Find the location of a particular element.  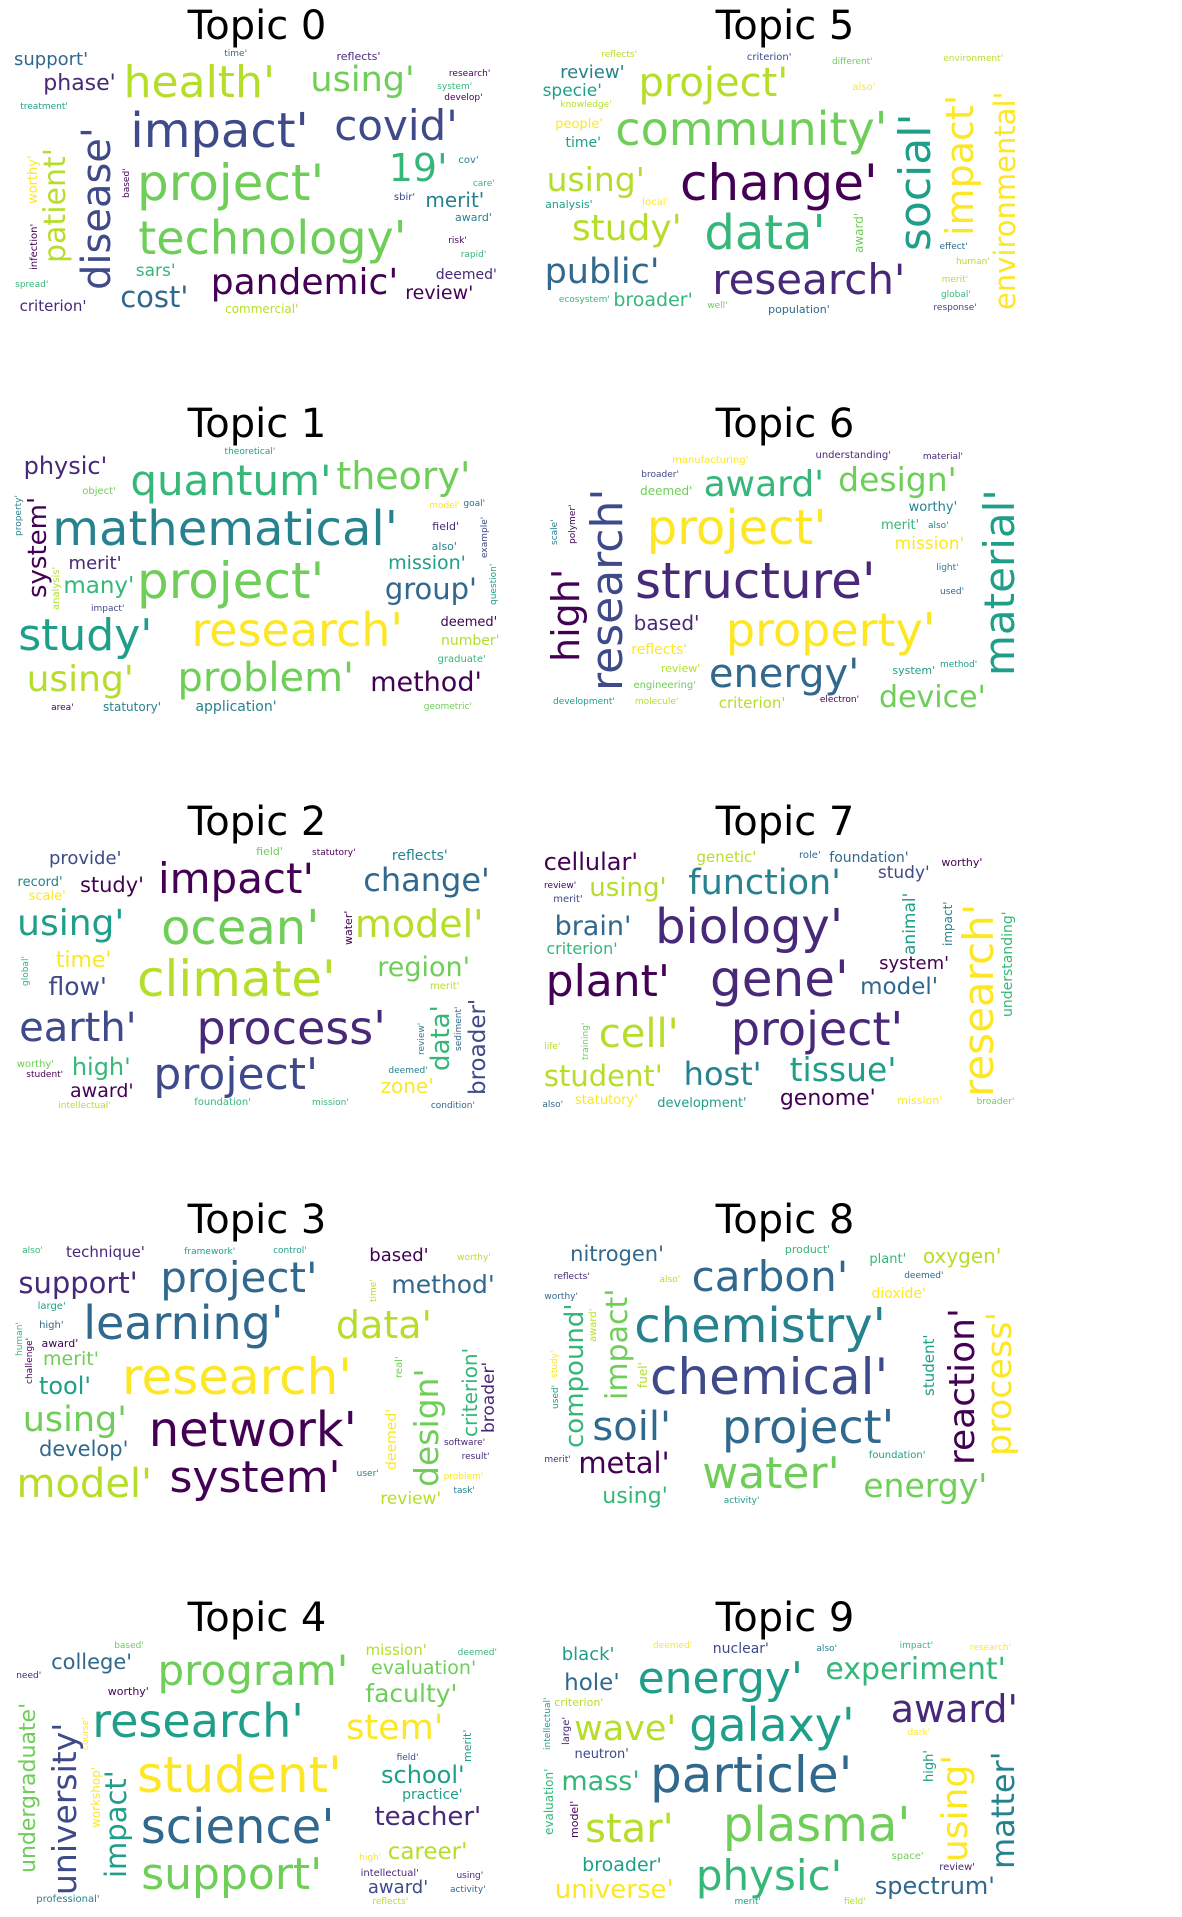

cloud-word: oxygen' is located at coordinates (962, 1256).